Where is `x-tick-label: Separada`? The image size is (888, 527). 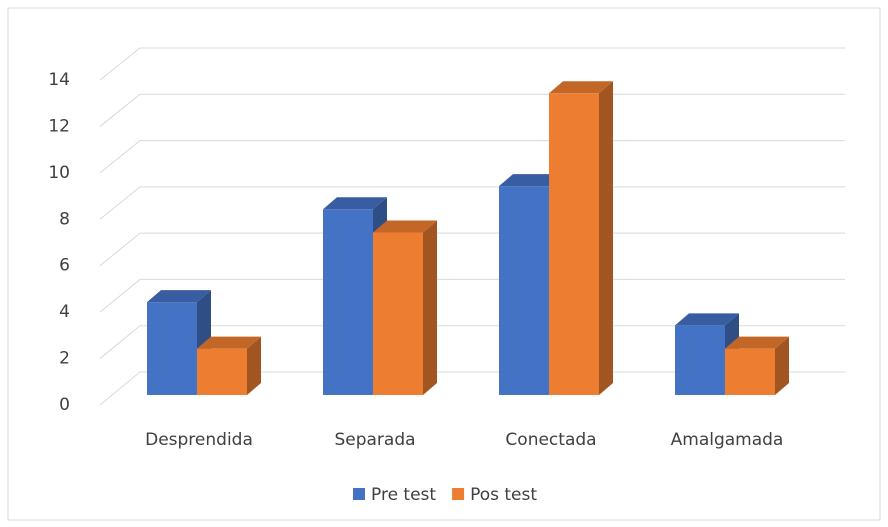
x-tick-label: Separada is located at coordinates (374, 440).